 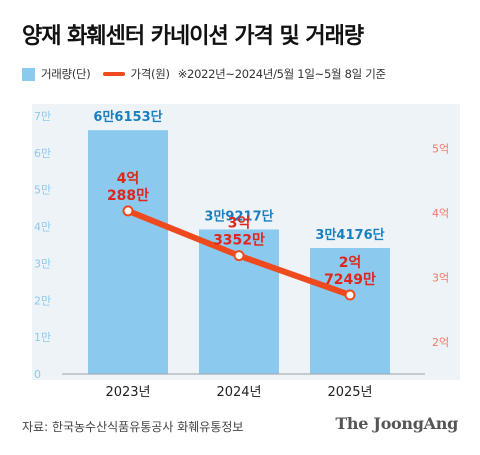 What do you see at coordinates (440, 277) in the screenshot?
I see `y-right-tick-label: 3억` at bounding box center [440, 277].